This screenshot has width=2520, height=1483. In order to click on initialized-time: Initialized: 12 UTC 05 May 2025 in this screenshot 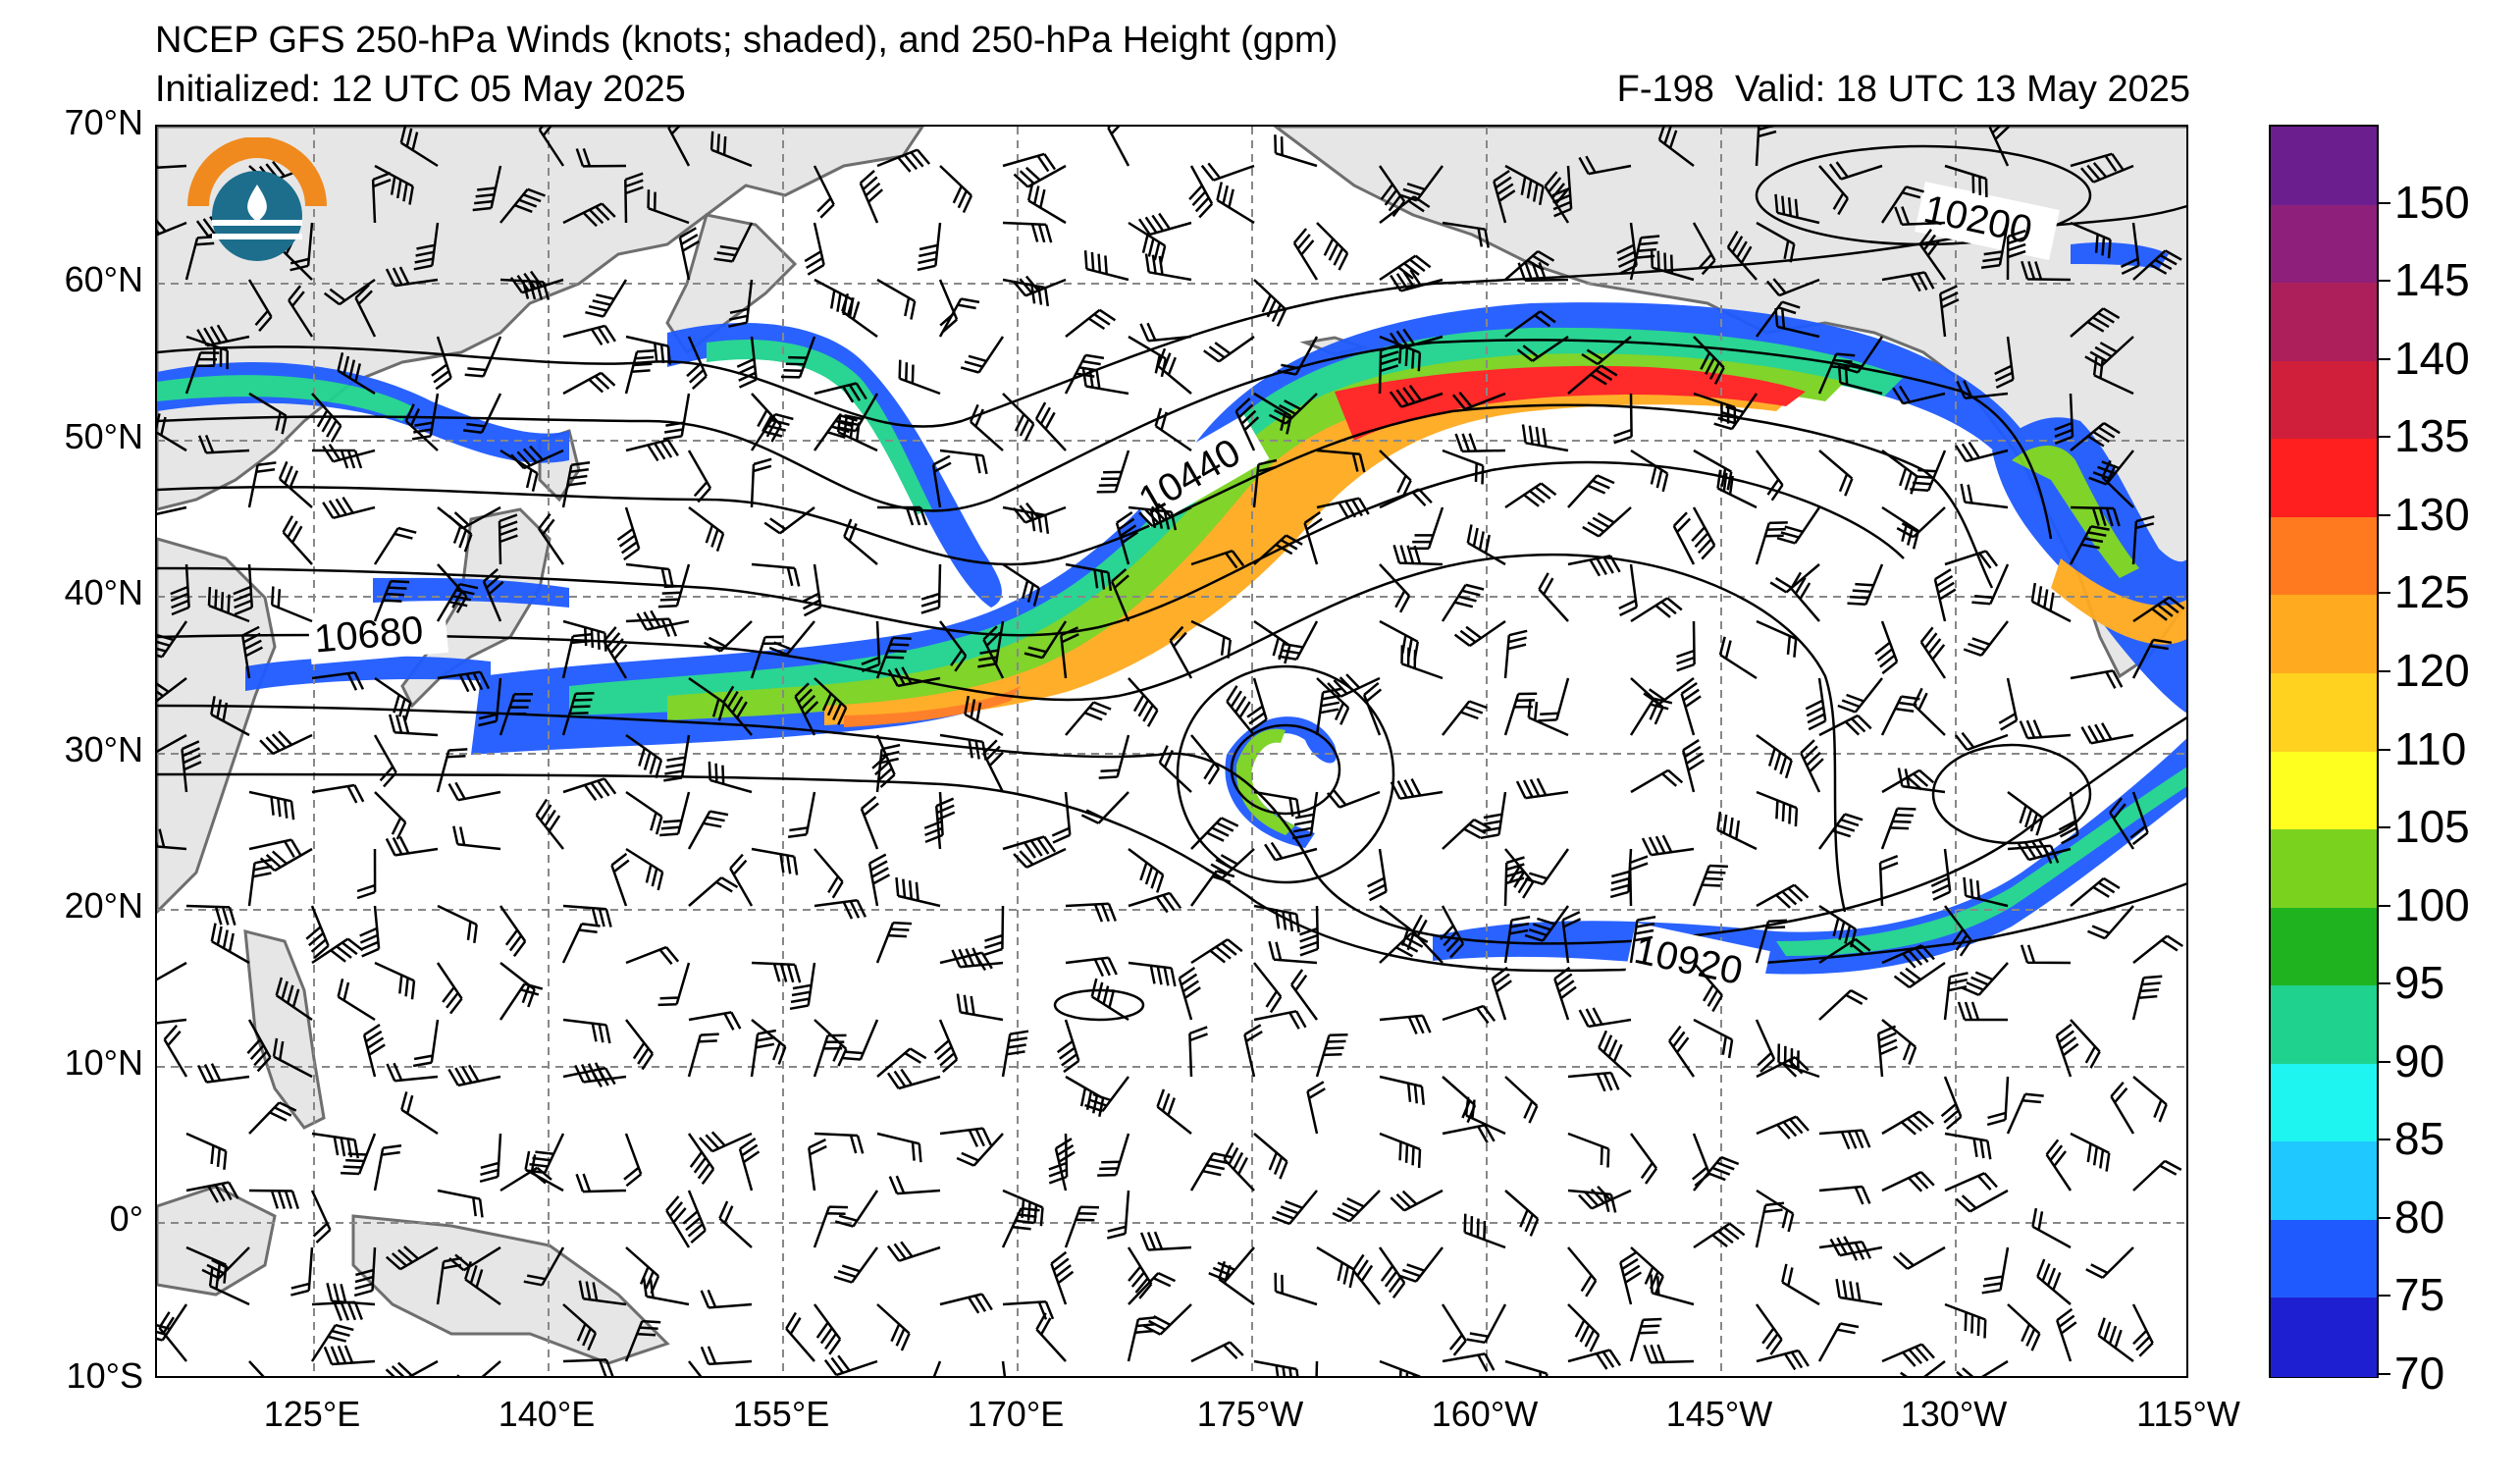, I will do `click(420, 89)`.